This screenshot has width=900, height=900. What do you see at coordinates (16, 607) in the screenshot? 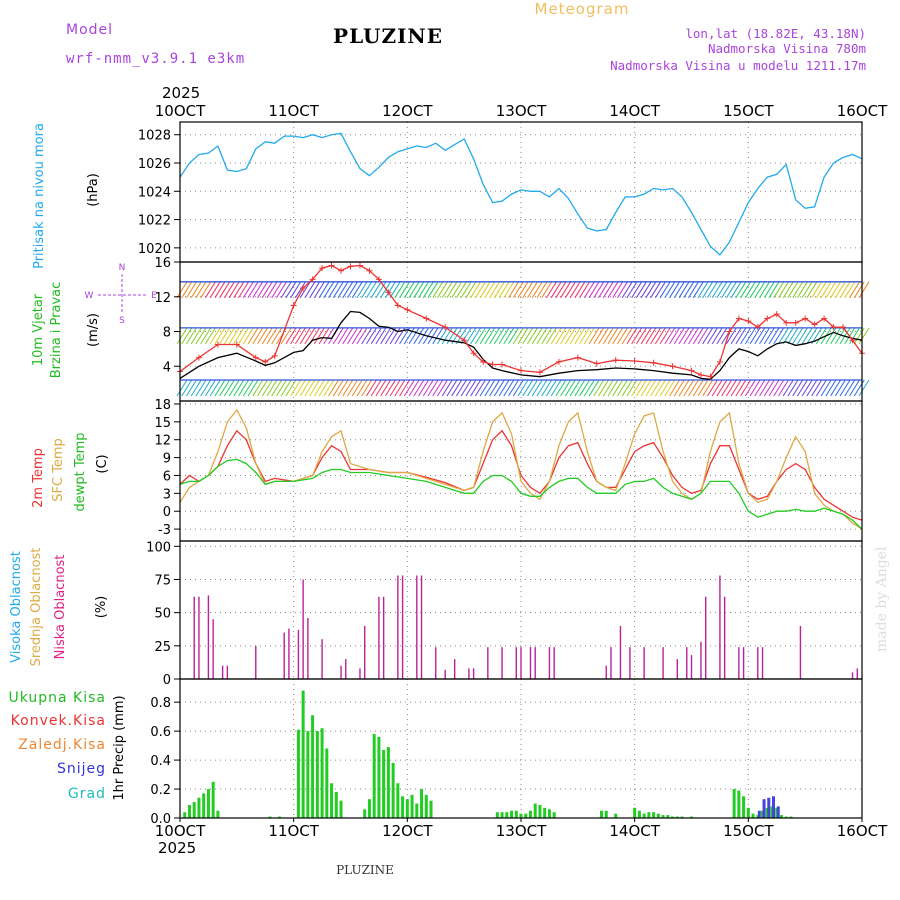
I see `cloud-ylabel-high: Visoka Oblacnost` at bounding box center [16, 607].